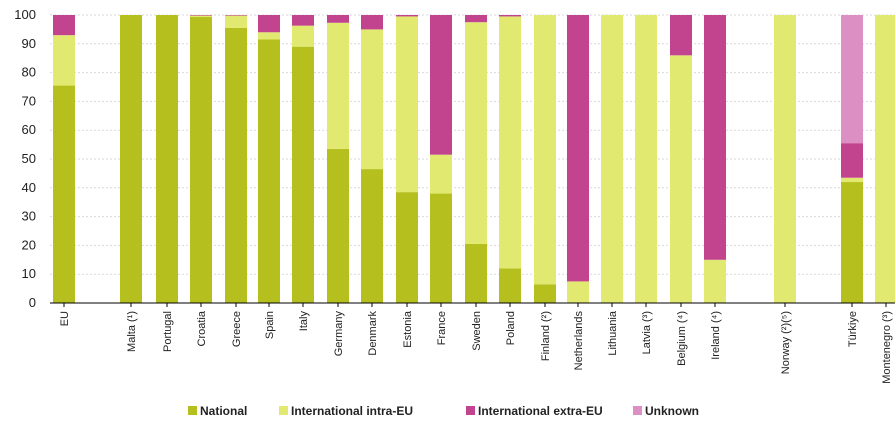 This screenshot has height=422, width=895. Describe the element at coordinates (613, 333) in the screenshot. I see `x-tick-label: Lithuania` at that location.